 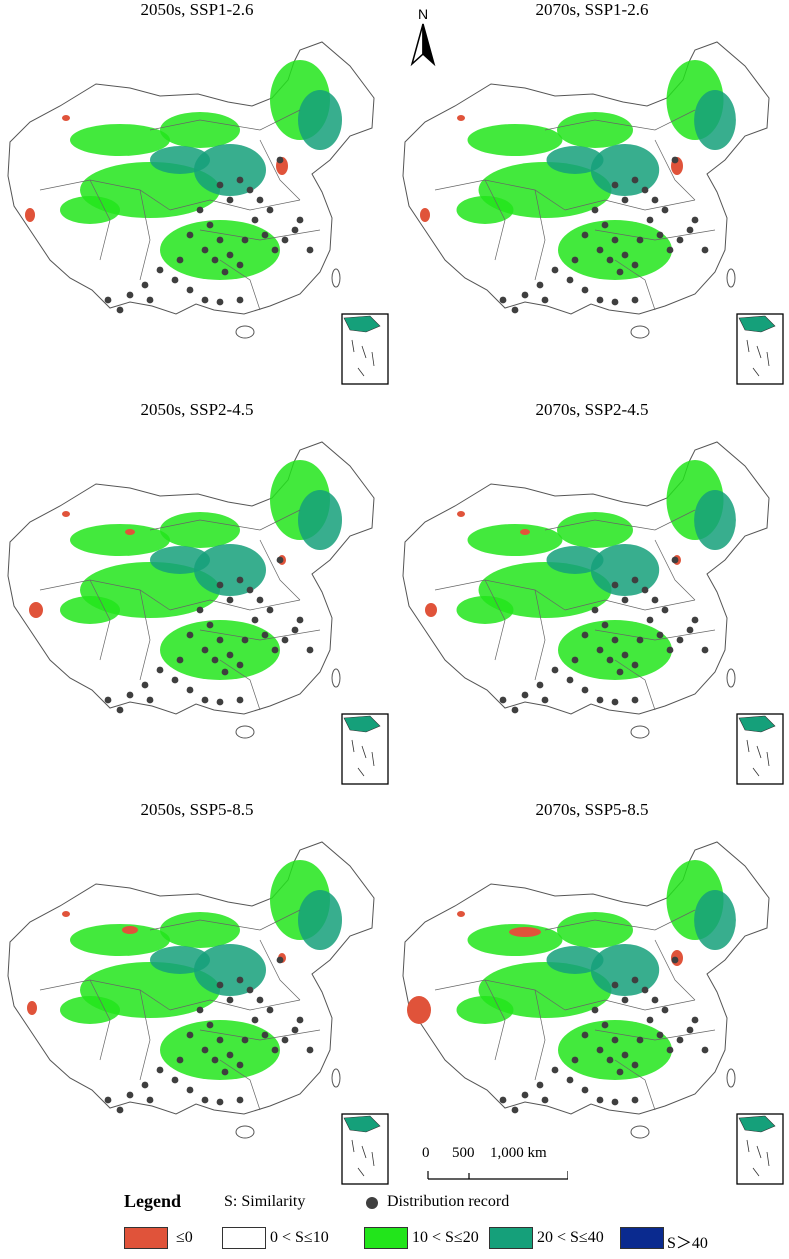 What do you see at coordinates (640, 732) in the screenshot?
I see `island-outline` at bounding box center [640, 732].